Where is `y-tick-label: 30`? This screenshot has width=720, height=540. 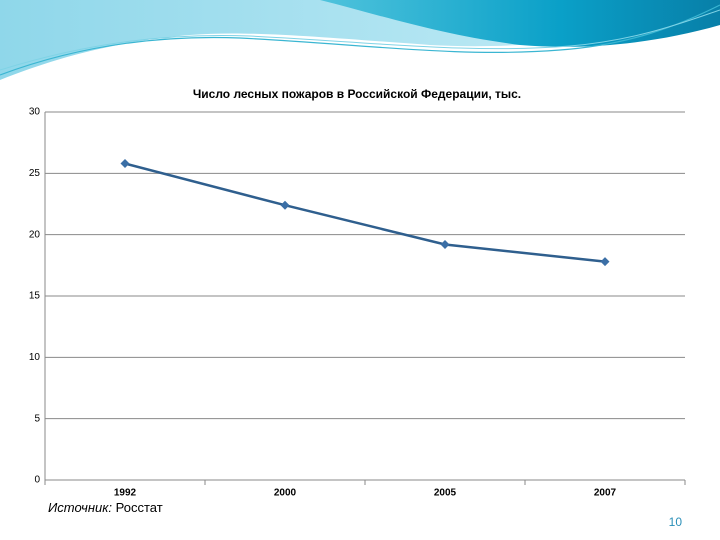 y-tick-label: 30 is located at coordinates (35, 112).